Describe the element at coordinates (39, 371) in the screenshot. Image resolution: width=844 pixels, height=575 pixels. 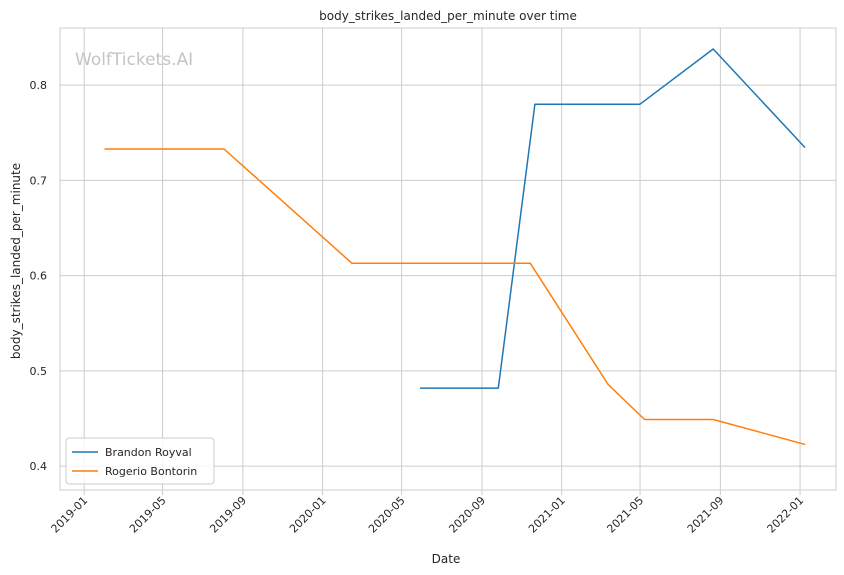
I see `y-tick-label: 0.5` at that location.